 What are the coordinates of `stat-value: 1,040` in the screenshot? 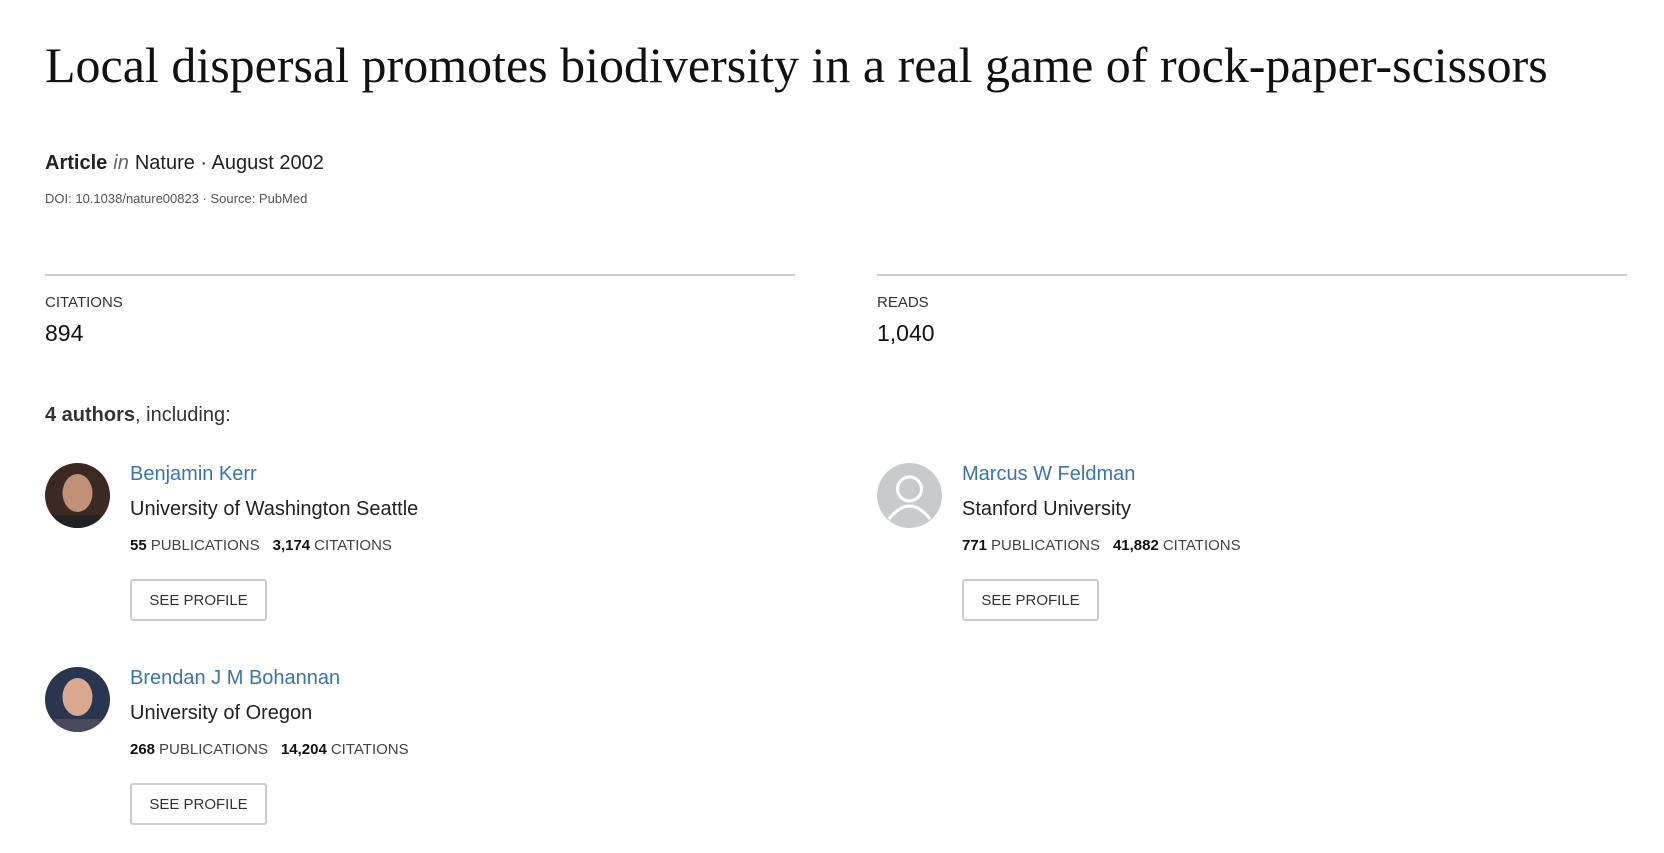 It's located at (906, 333).